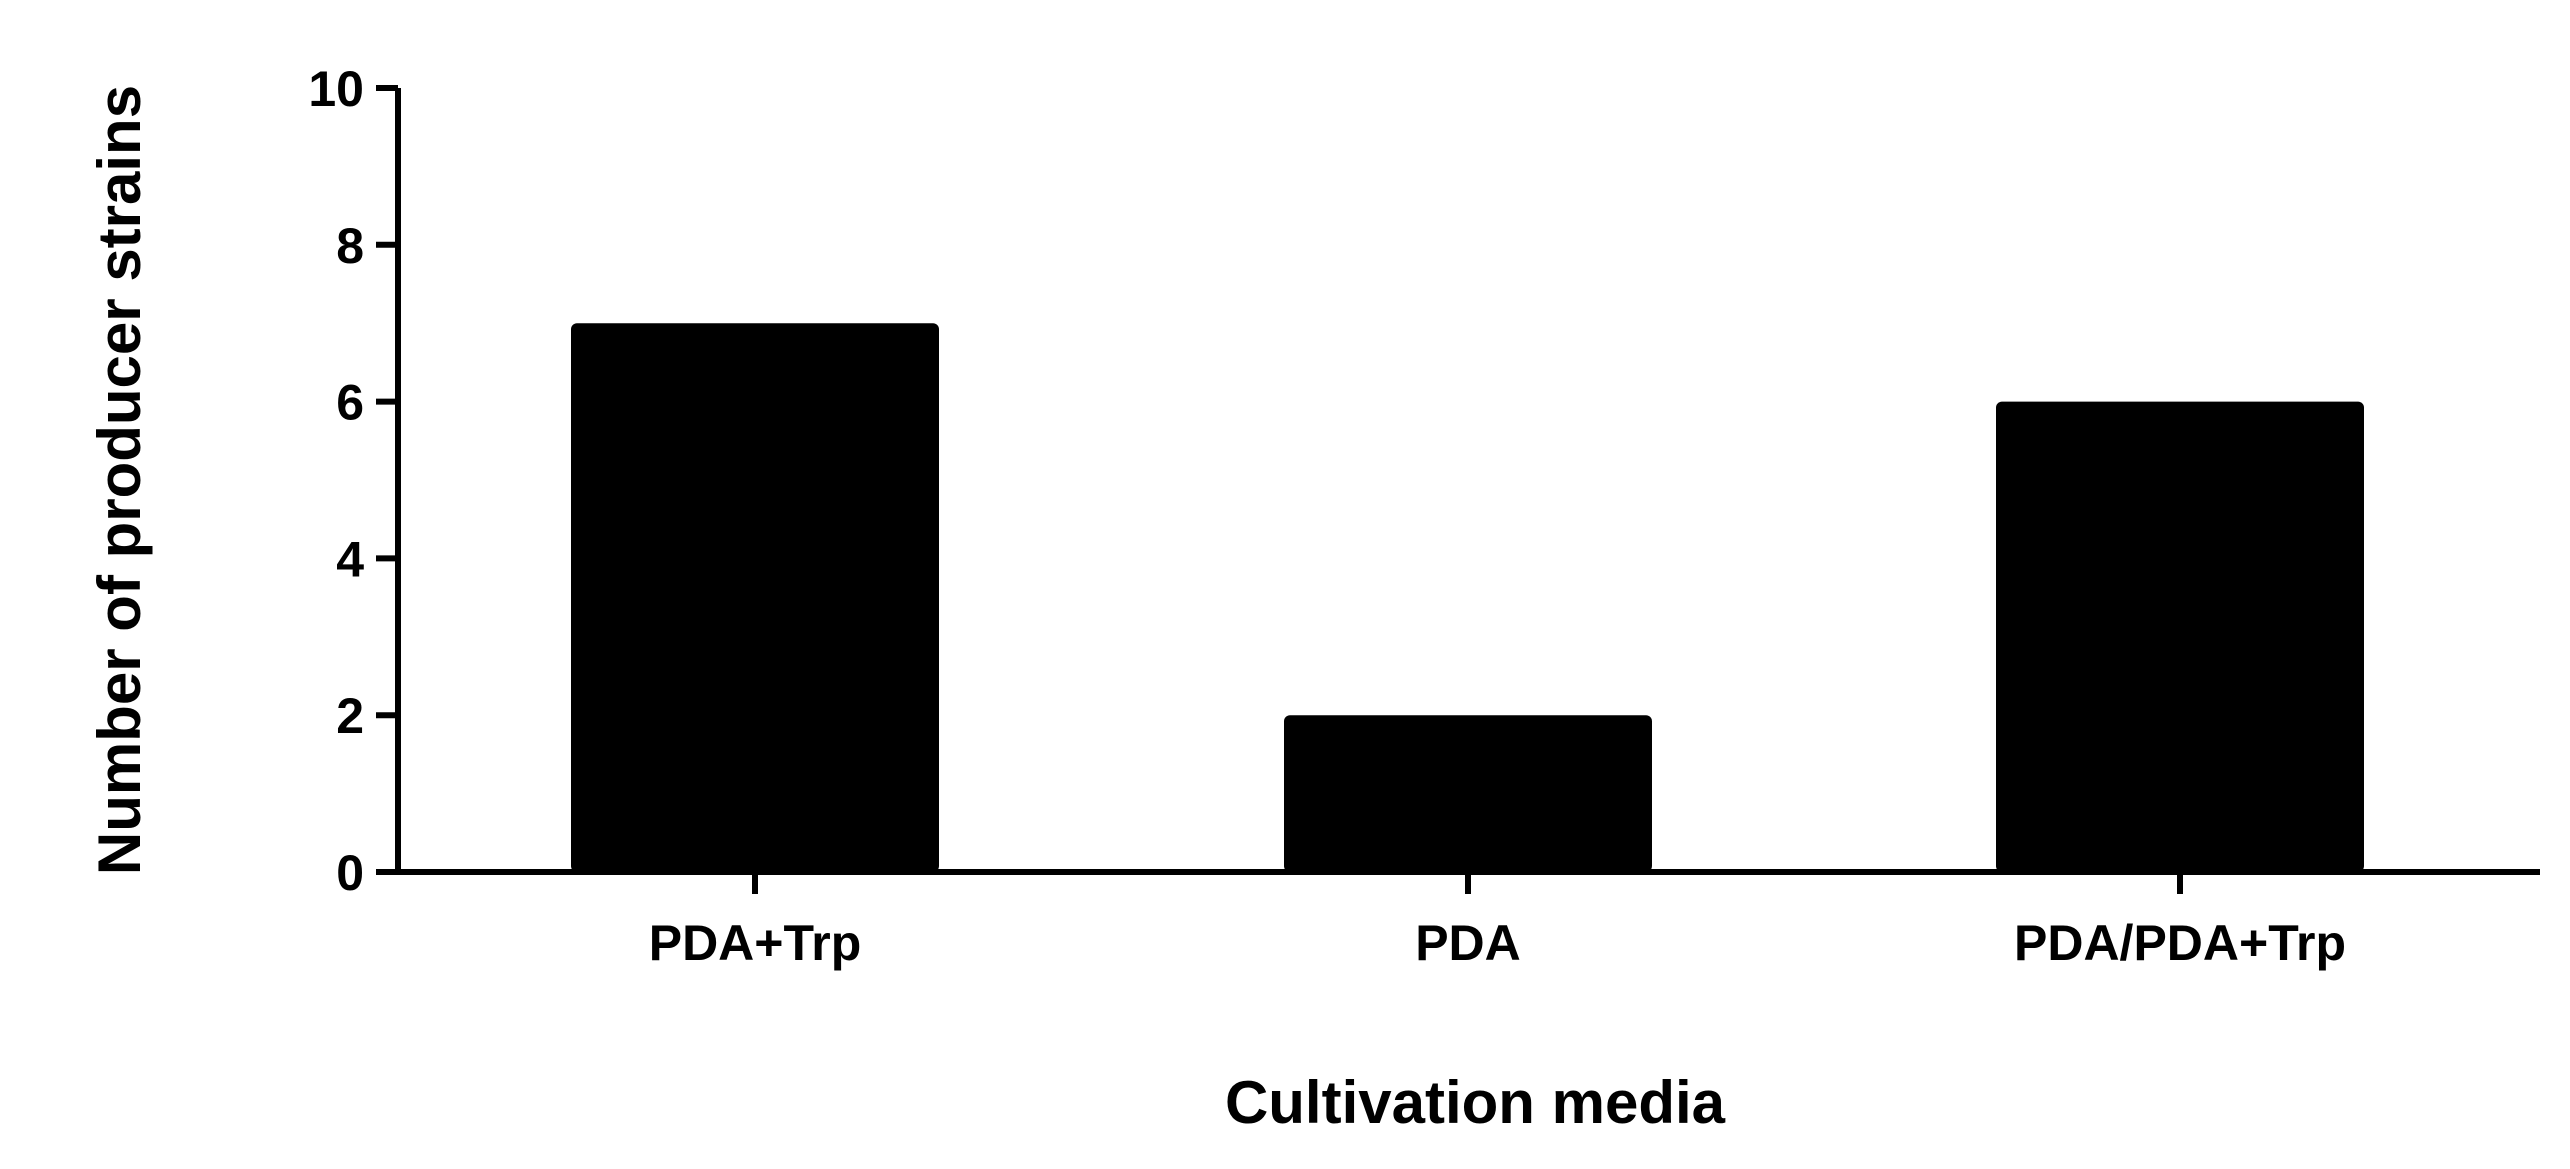  Describe the element at coordinates (1468, 943) in the screenshot. I see `x-tick-label-1: PDA` at that location.